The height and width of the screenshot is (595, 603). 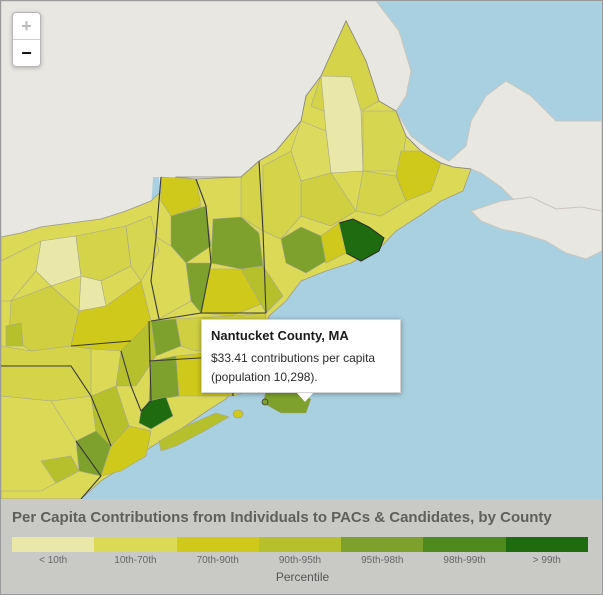 What do you see at coordinates (53, 560) in the screenshot?
I see `legend-bin-label: < 10th` at bounding box center [53, 560].